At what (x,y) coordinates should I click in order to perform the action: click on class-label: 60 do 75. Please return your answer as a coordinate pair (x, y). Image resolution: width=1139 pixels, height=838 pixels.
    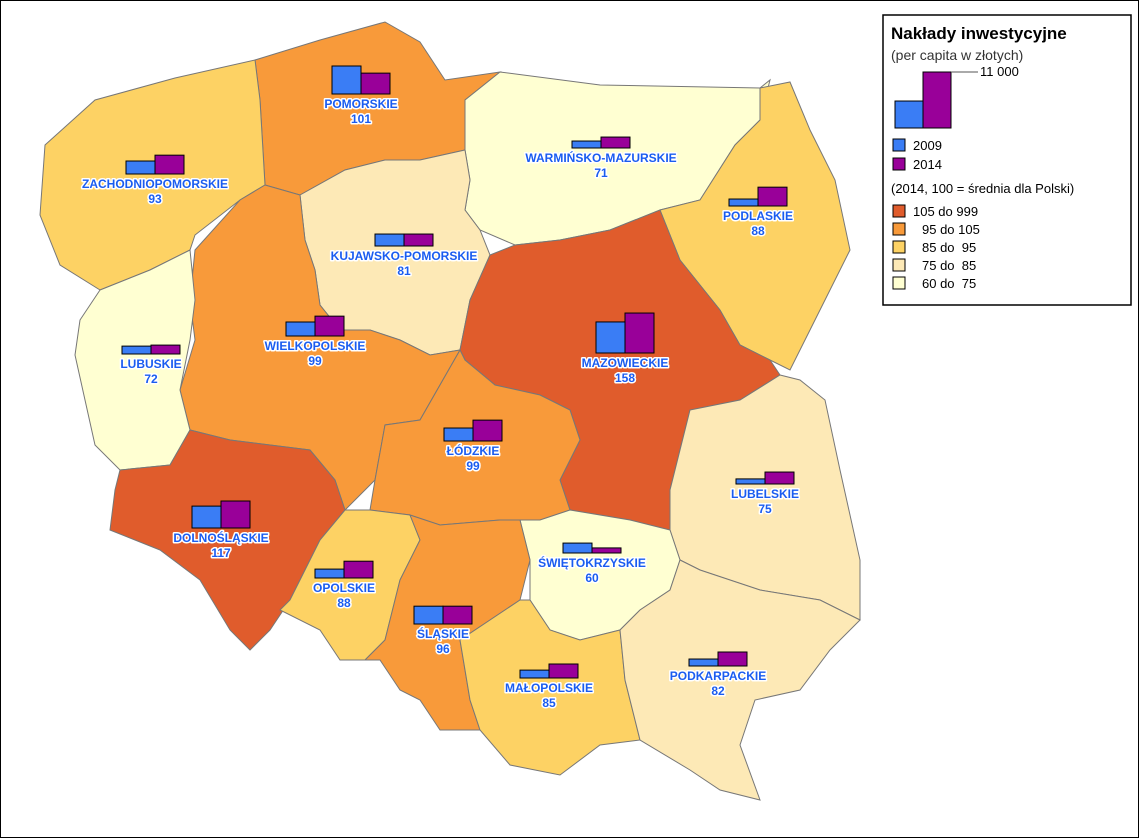
    Looking at the image, I should click on (949, 283).